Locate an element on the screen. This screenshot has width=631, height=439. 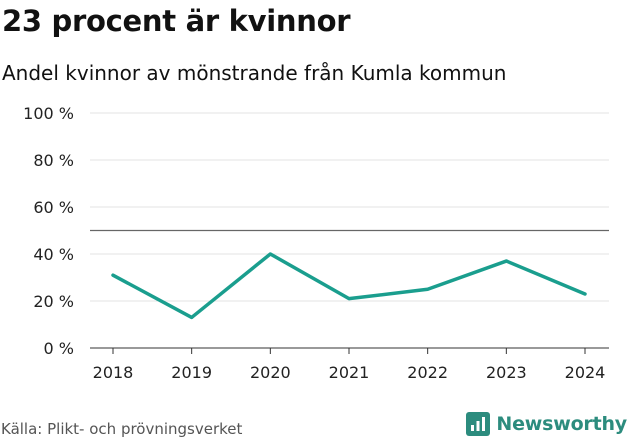
x-tick-label: 2020 is located at coordinates (270, 372).